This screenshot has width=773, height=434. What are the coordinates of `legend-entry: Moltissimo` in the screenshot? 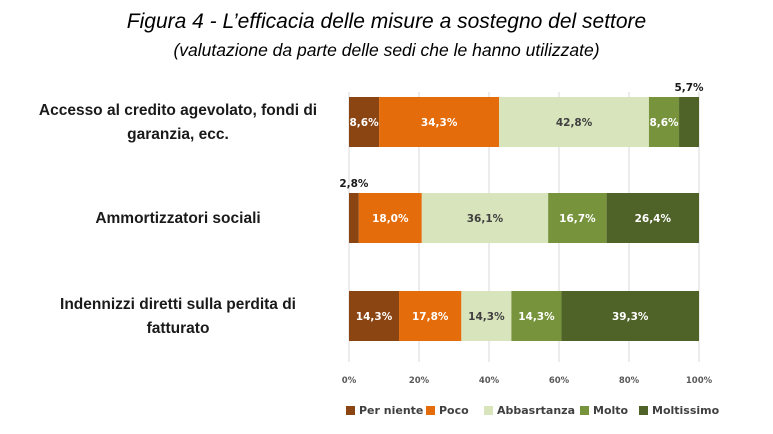 It's located at (686, 410).